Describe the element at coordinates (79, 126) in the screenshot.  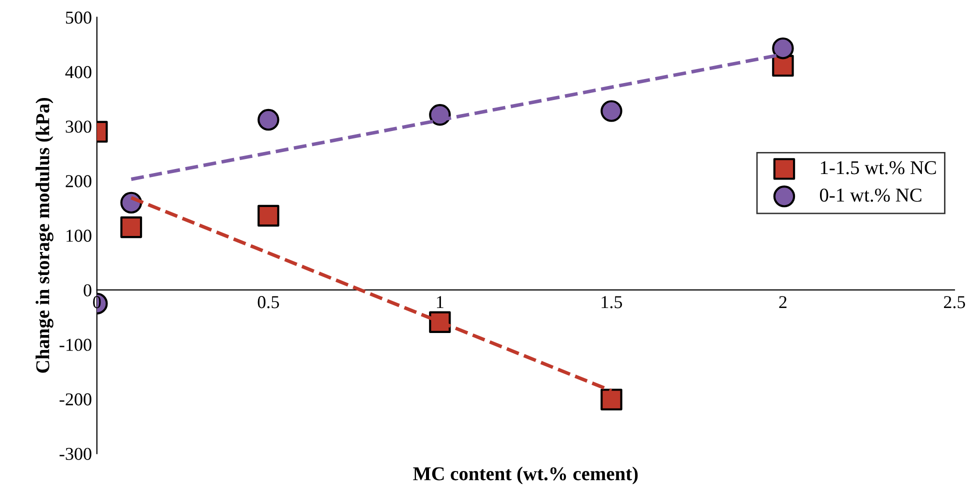
I see `y-tick-label: 300` at that location.